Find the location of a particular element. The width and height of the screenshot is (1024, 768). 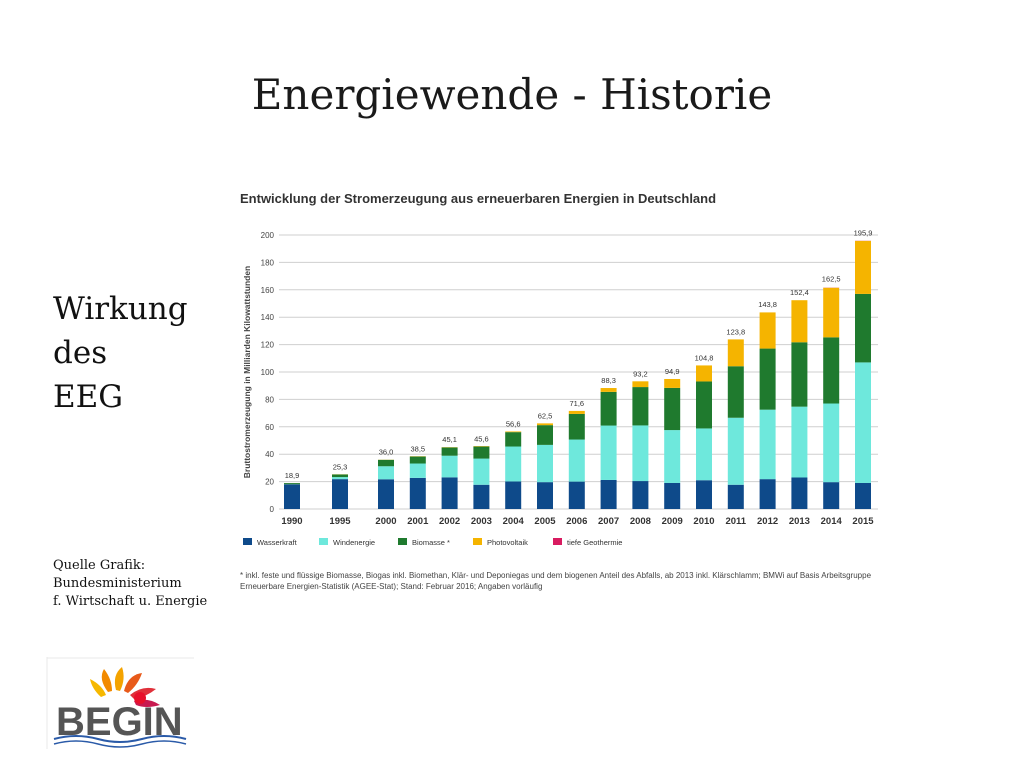

data-label: 56,6 is located at coordinates (513, 423).